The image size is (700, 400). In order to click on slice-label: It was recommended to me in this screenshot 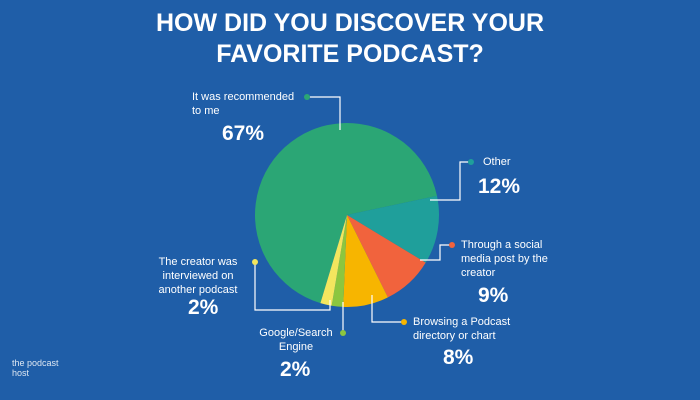, I will do `click(243, 104)`.